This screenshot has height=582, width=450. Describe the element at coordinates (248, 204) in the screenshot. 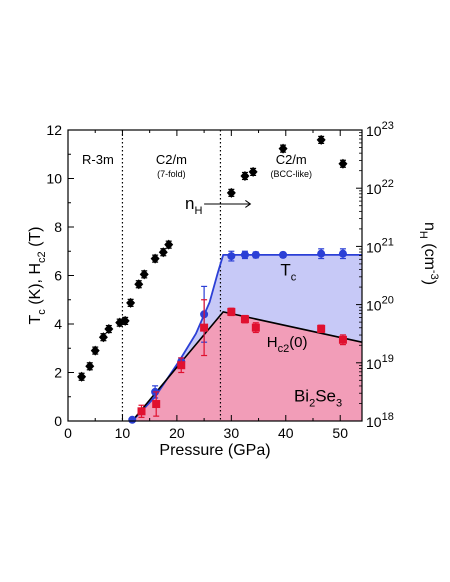

I see `nh-arrow-head` at that location.